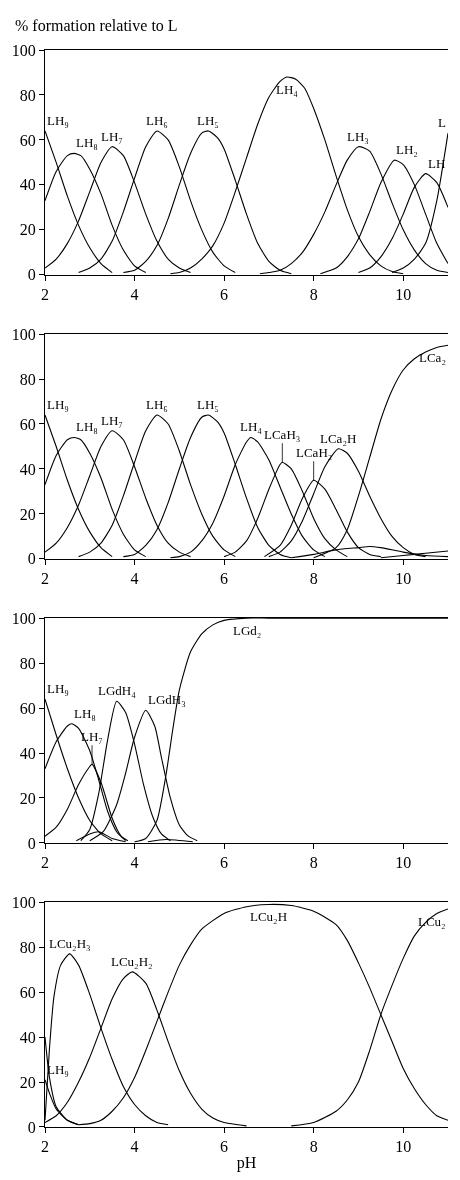 This screenshot has width=460, height=1180. I want to click on series-label: LH₂, so click(407, 149).